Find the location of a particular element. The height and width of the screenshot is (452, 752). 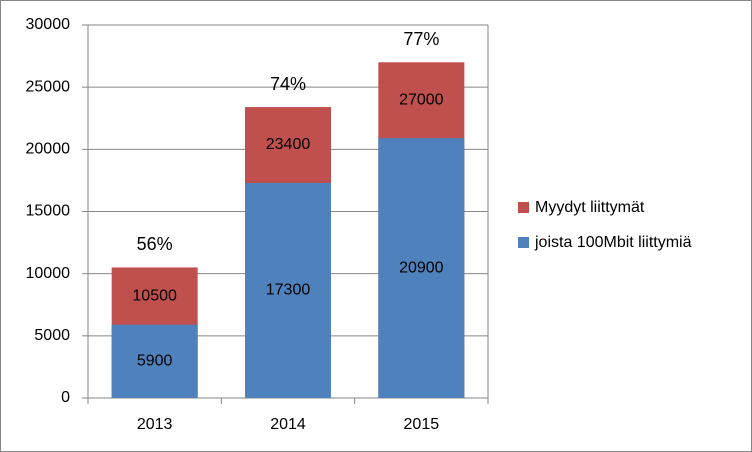

y-tick-label: 30000 is located at coordinates (48, 24).